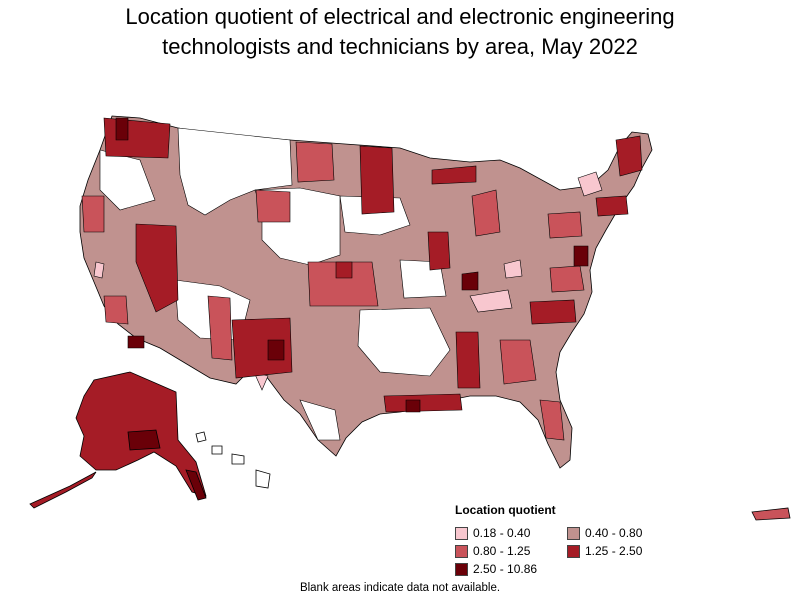 This screenshot has width=800, height=605. What do you see at coordinates (470, 281) in the screenshot?
I see `indiana-darkest` at bounding box center [470, 281].